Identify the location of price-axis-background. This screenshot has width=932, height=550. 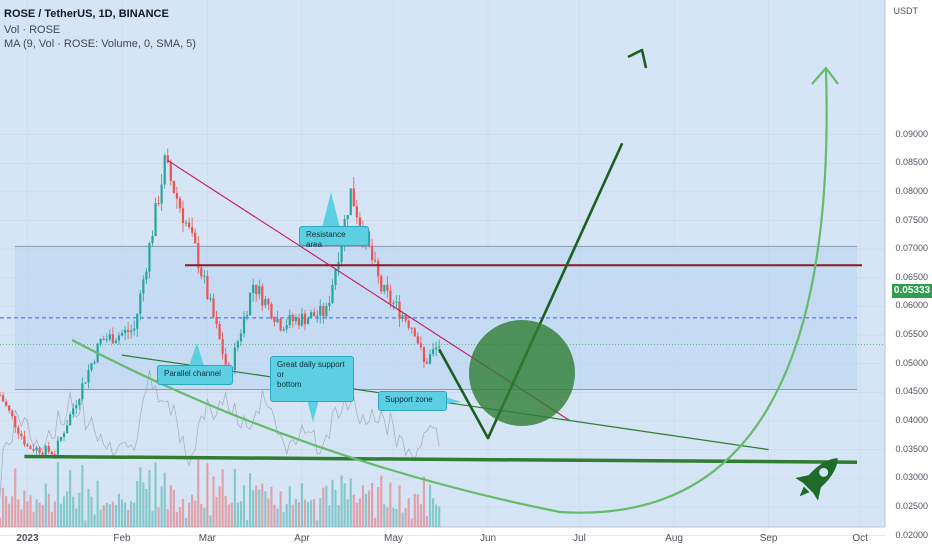
(908, 275).